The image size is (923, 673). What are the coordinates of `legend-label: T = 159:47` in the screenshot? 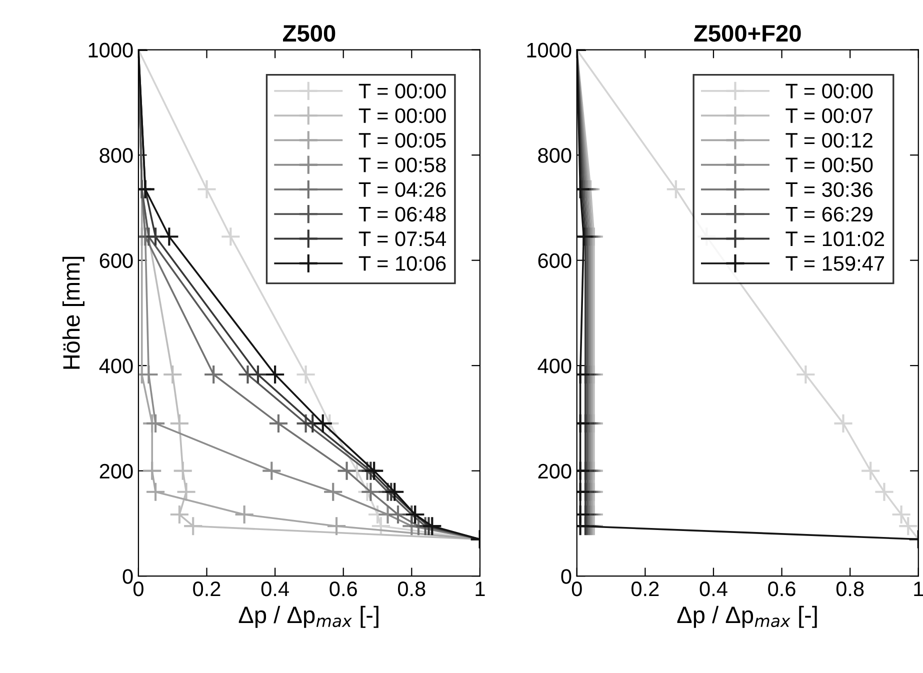 It's located at (835, 263).